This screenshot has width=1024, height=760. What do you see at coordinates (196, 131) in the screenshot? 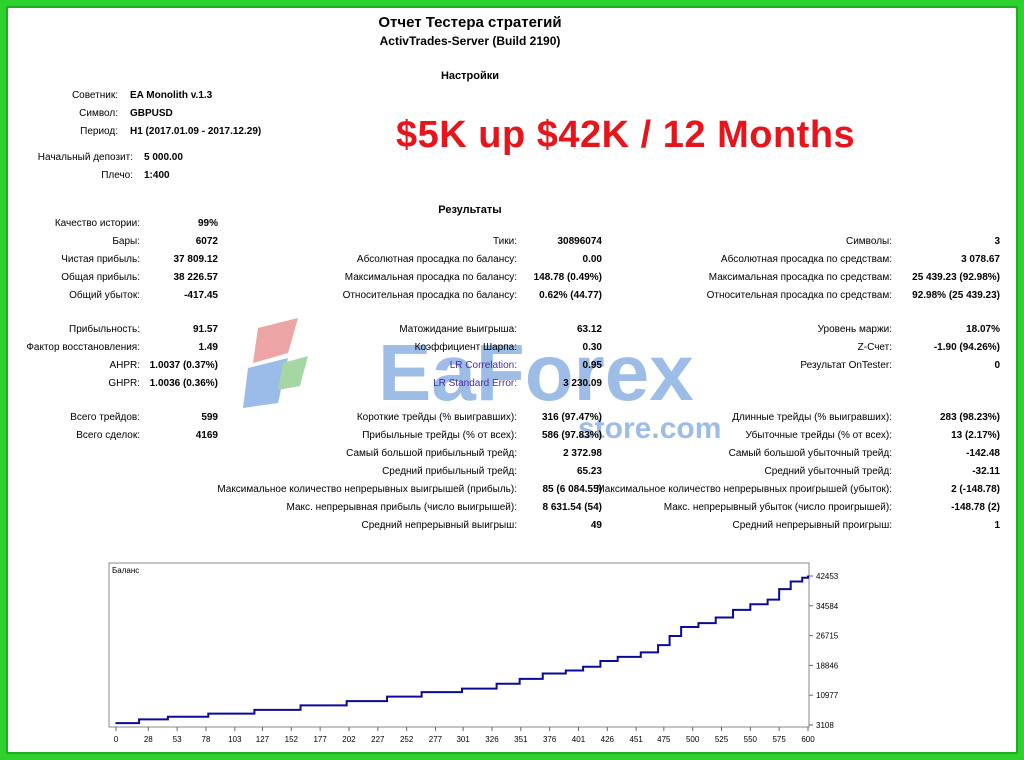
I see `period-value: H1 (2017.01.09 - 2017.12.29)` at bounding box center [196, 131].